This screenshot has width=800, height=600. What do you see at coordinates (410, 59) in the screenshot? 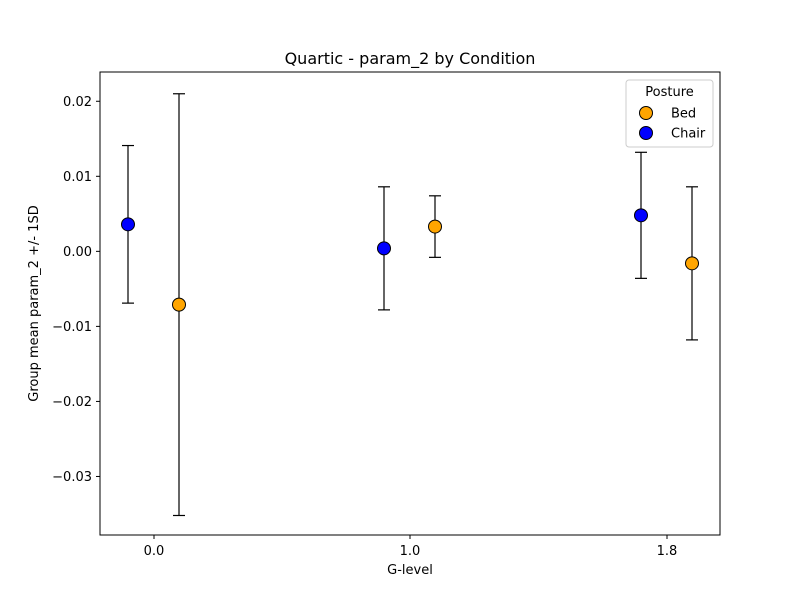
I see `chart-title: Quartic - param_2 by Condition` at bounding box center [410, 59].